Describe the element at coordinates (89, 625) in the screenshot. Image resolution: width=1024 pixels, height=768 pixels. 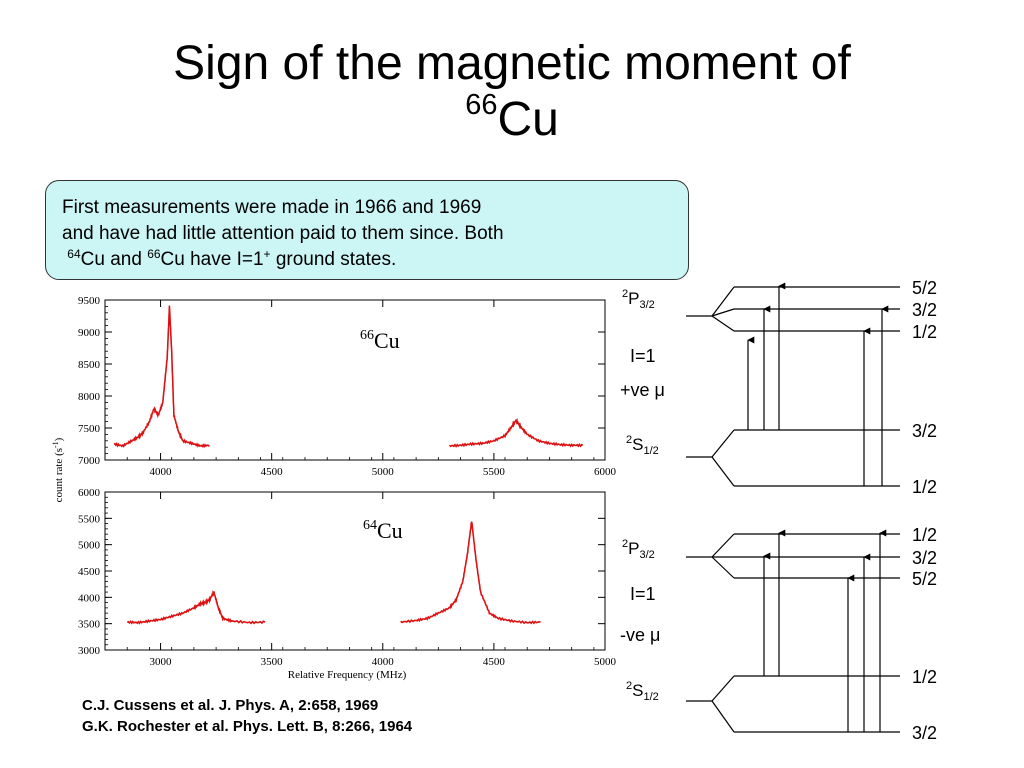
I see `y-tick-label: 3500` at that location.